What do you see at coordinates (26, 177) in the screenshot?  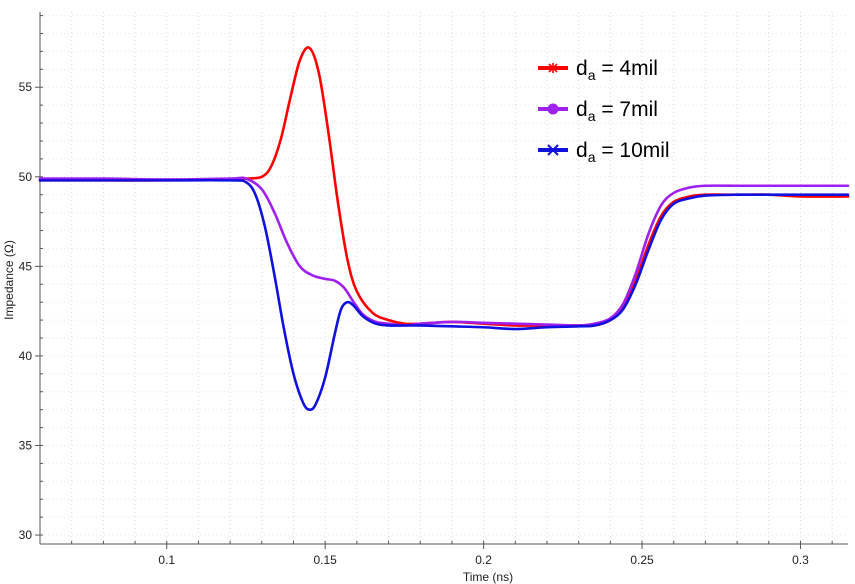 I see `y-tick-label: 50` at bounding box center [26, 177].